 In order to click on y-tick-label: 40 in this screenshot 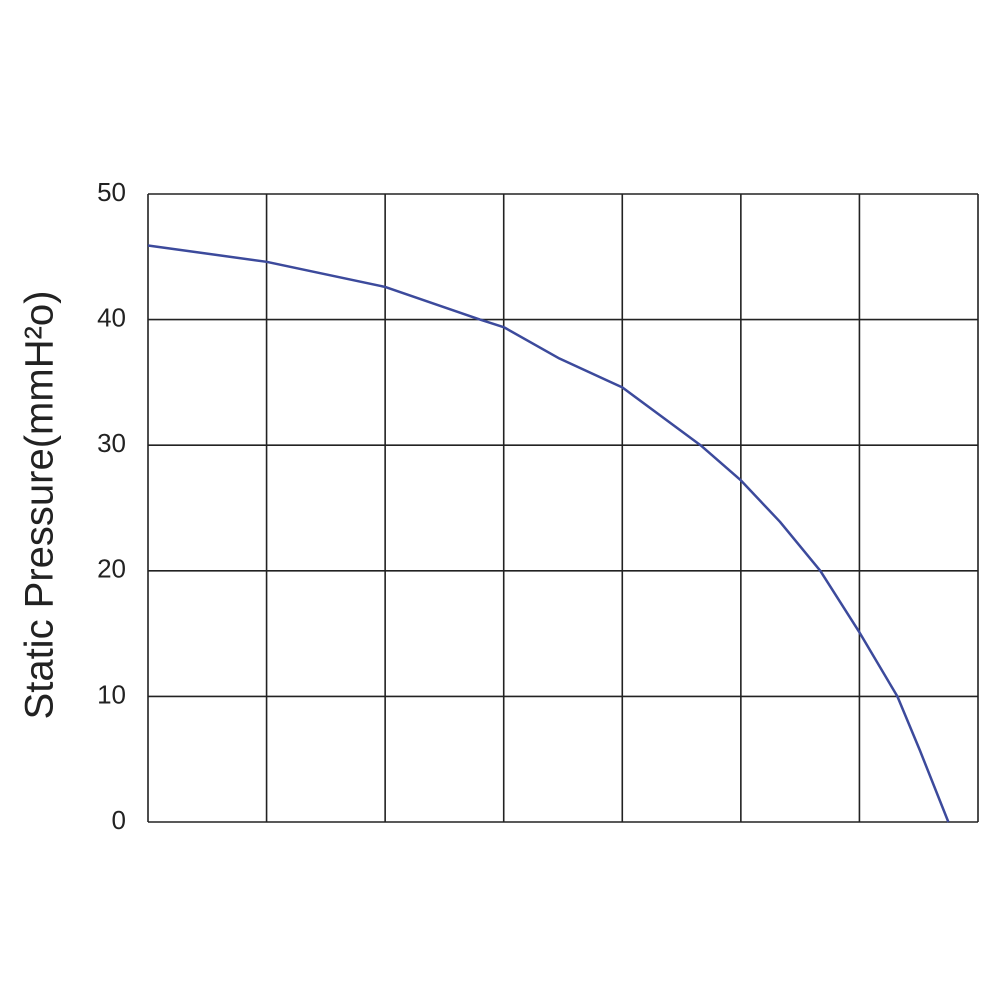, I will do `click(111, 317)`.